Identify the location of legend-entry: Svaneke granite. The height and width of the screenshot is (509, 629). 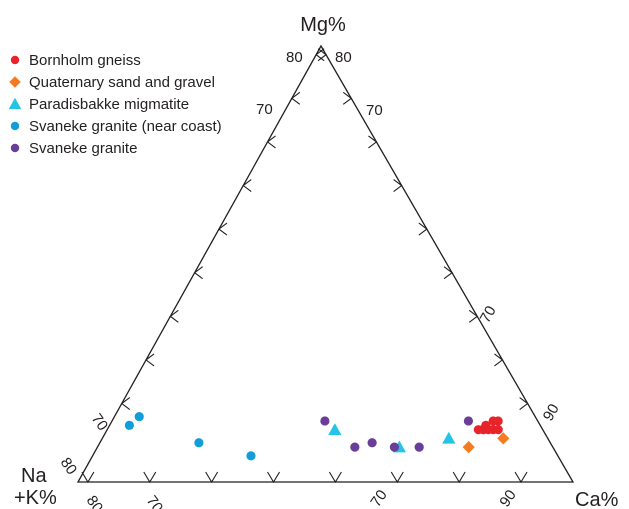
(83, 148).